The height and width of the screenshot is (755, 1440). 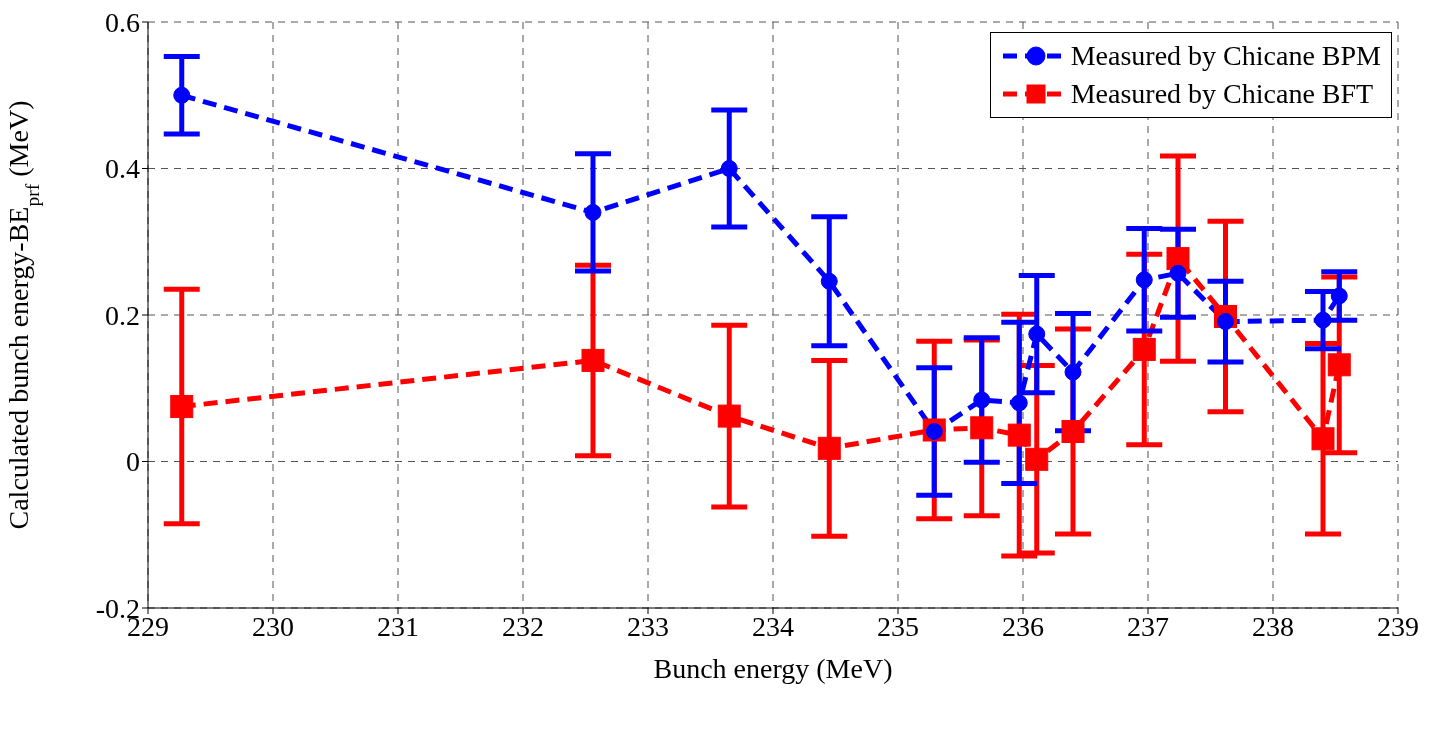 I want to click on x-tick-label: 239, so click(x=1398, y=626).